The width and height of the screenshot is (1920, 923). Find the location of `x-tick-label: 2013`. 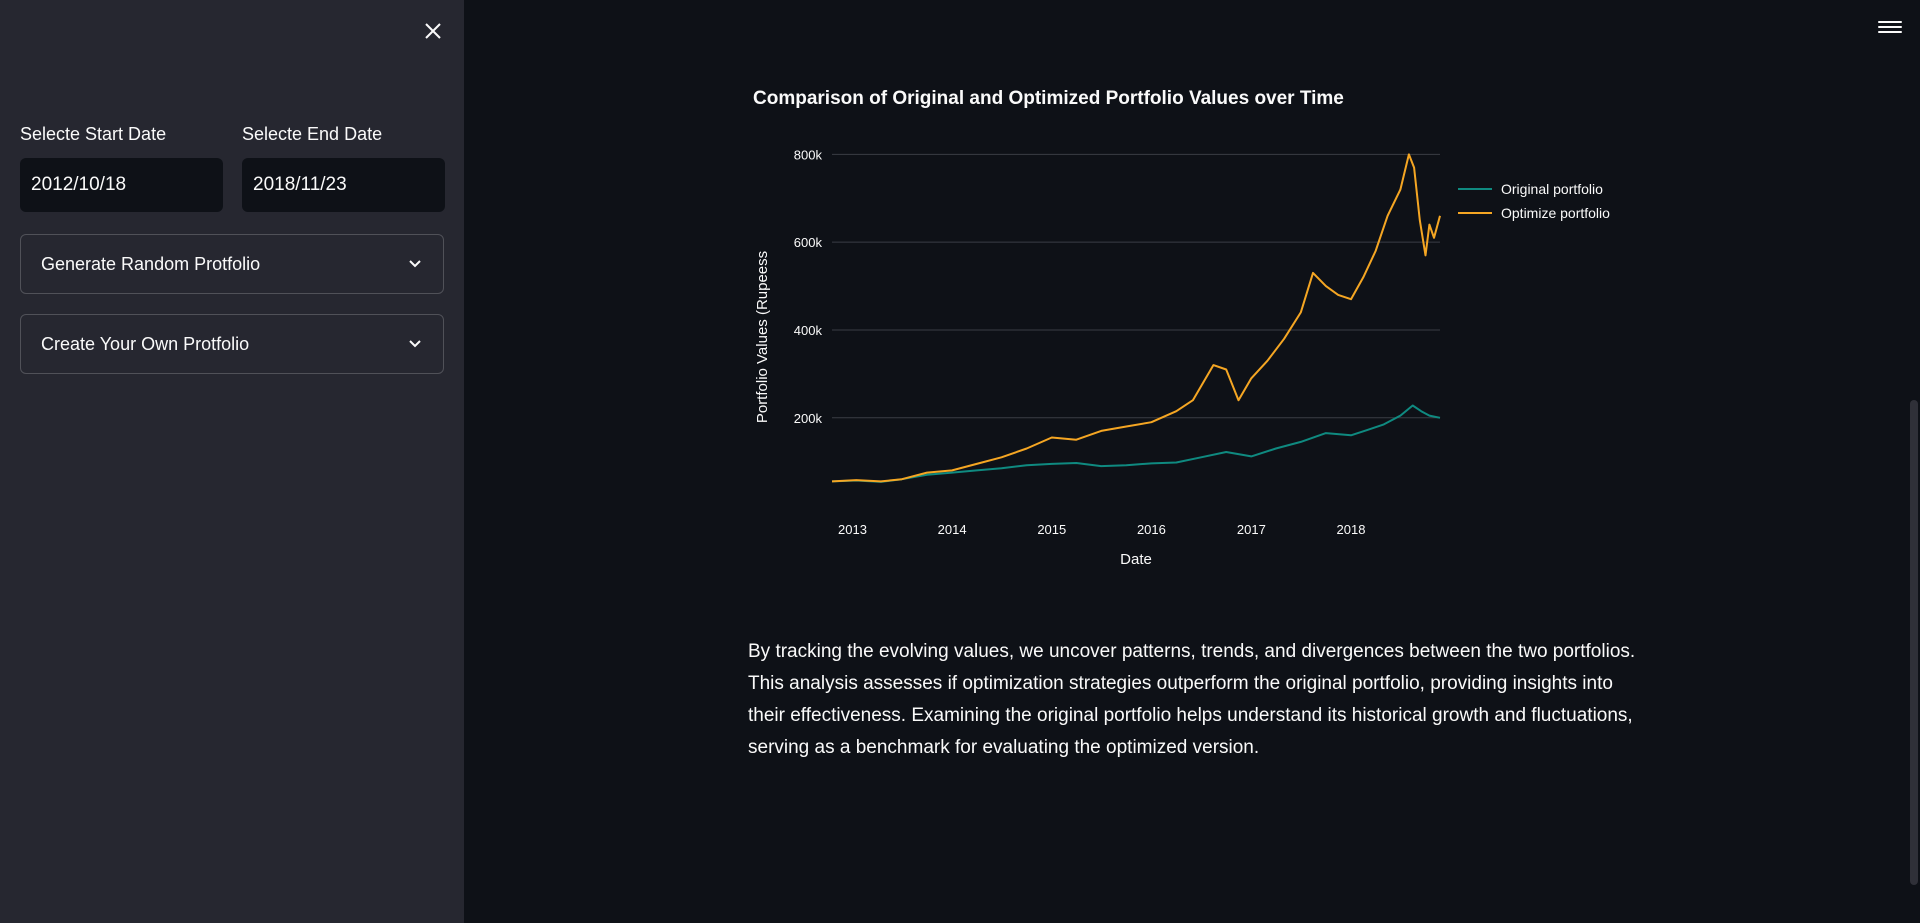

x-tick-label: 2013 is located at coordinates (852, 529).